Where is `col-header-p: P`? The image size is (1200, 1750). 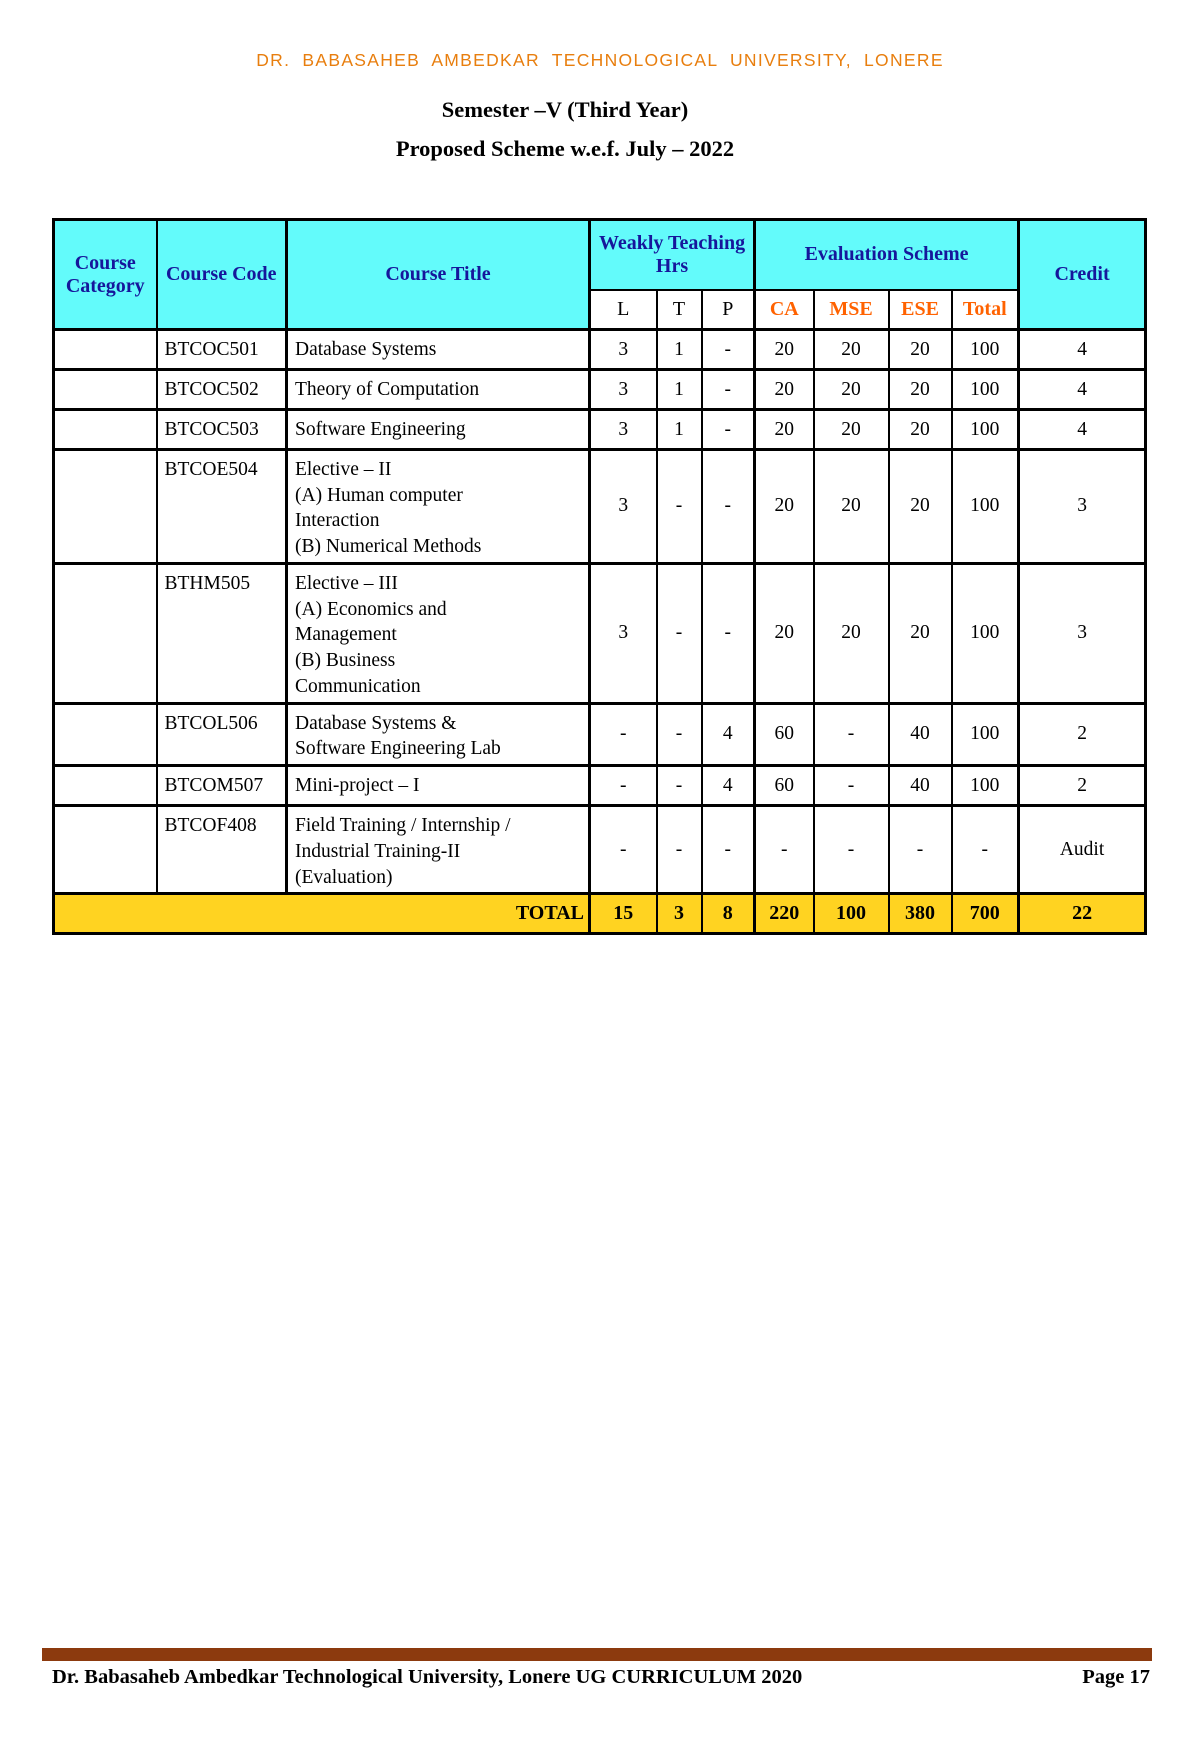 col-header-p: P is located at coordinates (728, 309).